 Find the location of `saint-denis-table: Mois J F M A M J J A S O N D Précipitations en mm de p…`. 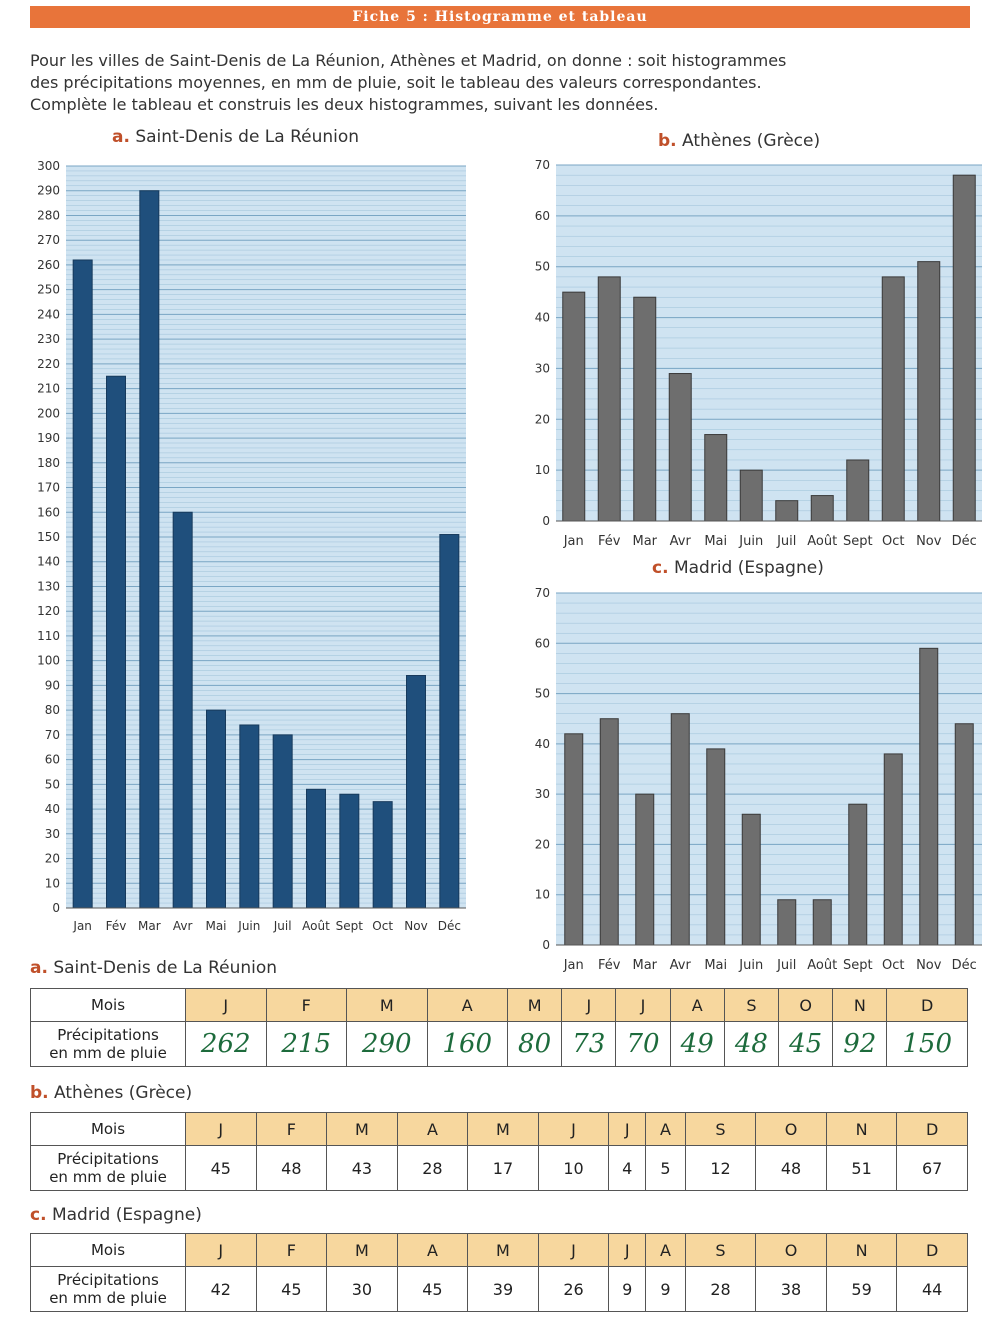

saint-denis-table: Mois J F M A M J J A S O N D Précipitations en mm de p… is located at coordinates (499, 1027).